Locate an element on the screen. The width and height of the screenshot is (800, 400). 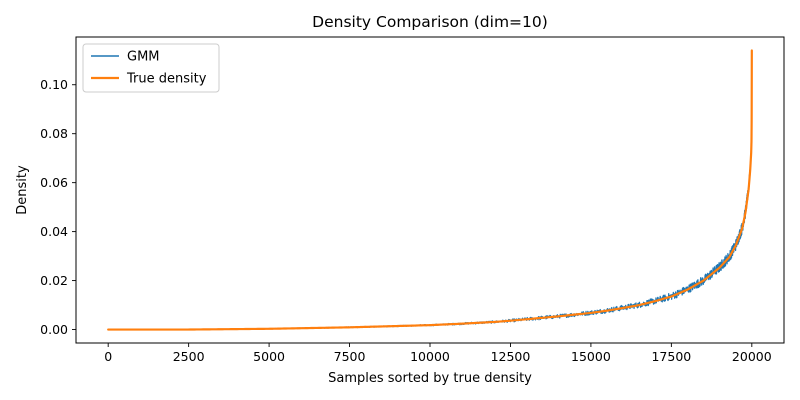
x-tick-label: 10000 is located at coordinates (430, 356).